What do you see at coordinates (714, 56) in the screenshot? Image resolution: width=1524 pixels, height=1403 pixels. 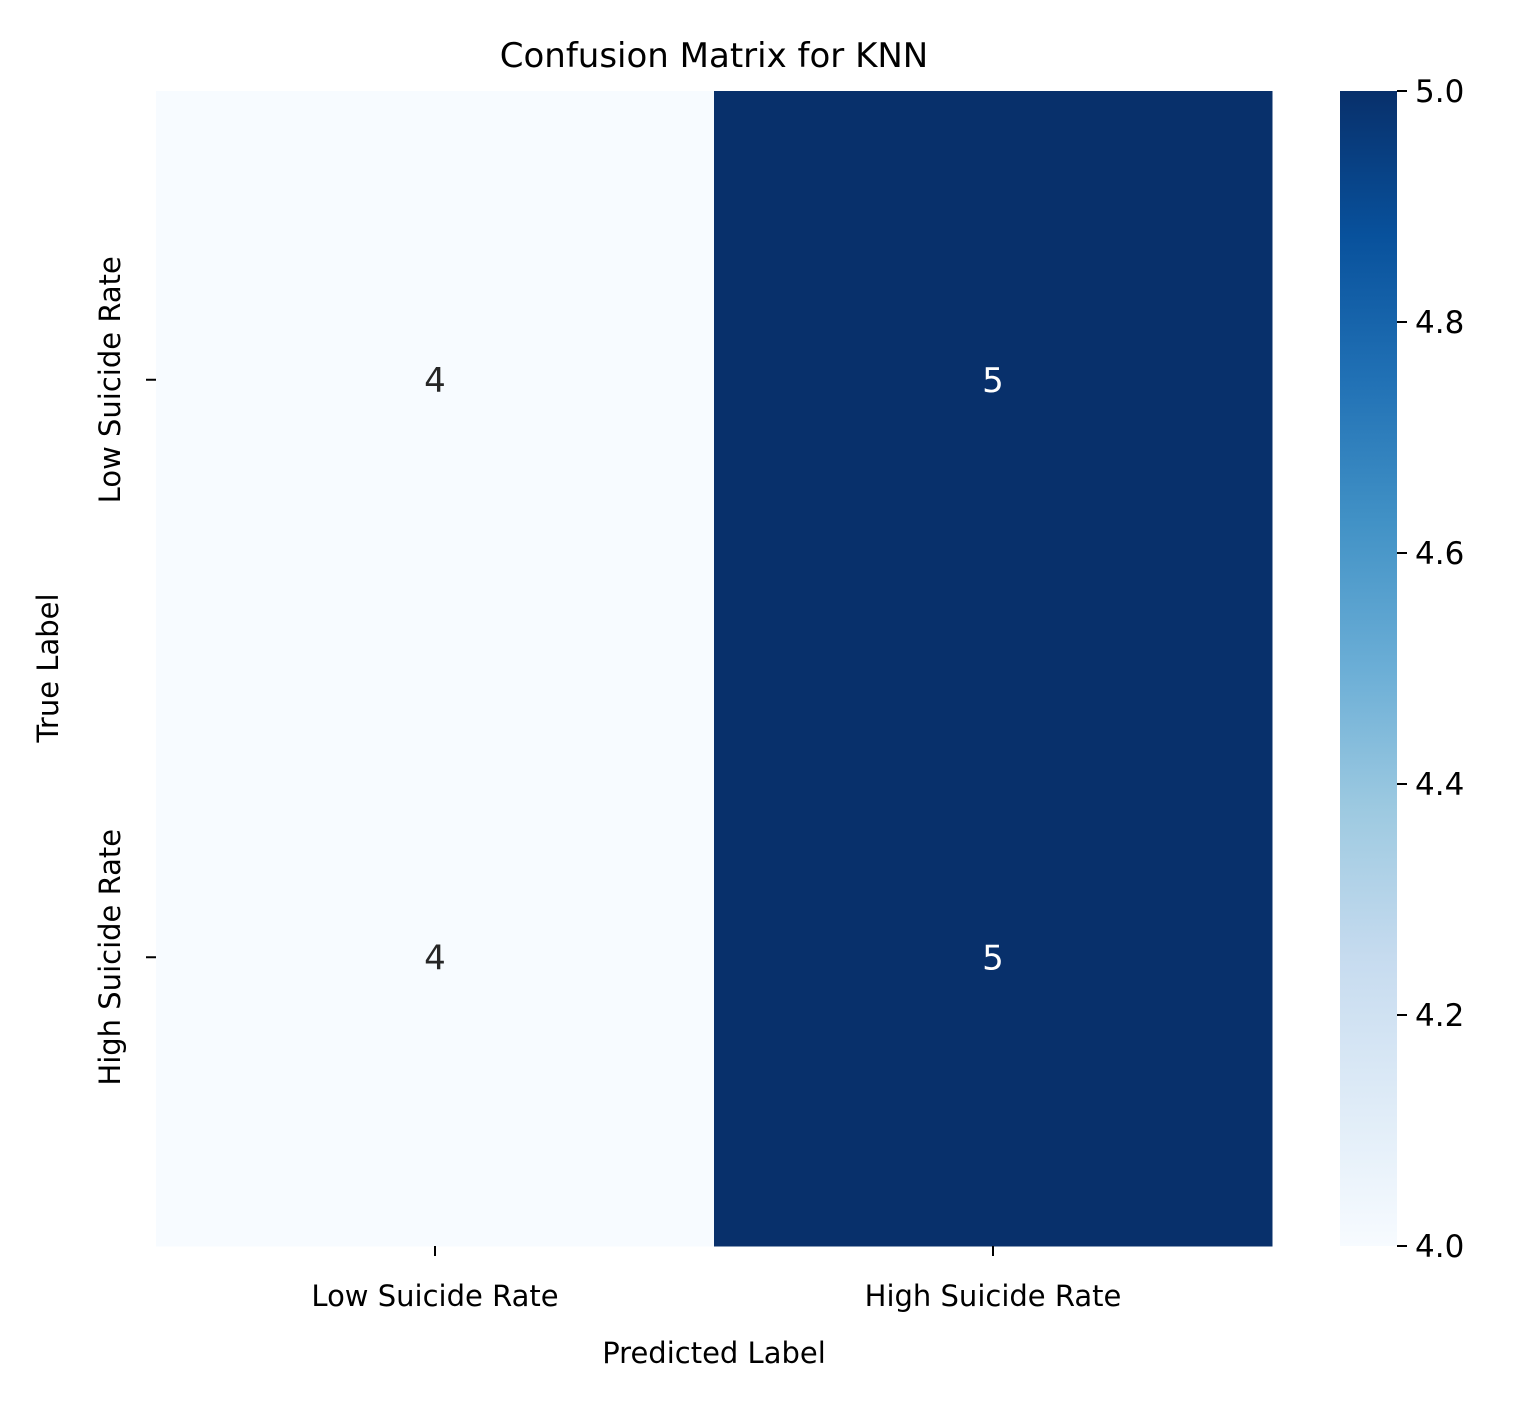 I see `chart-title: Confusion Matrix for KNN` at bounding box center [714, 56].